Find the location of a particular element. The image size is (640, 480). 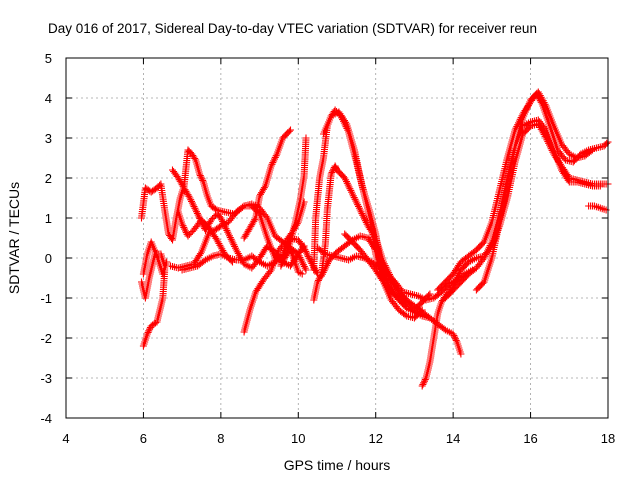

y-tick-label: 0 is located at coordinates (48, 258).